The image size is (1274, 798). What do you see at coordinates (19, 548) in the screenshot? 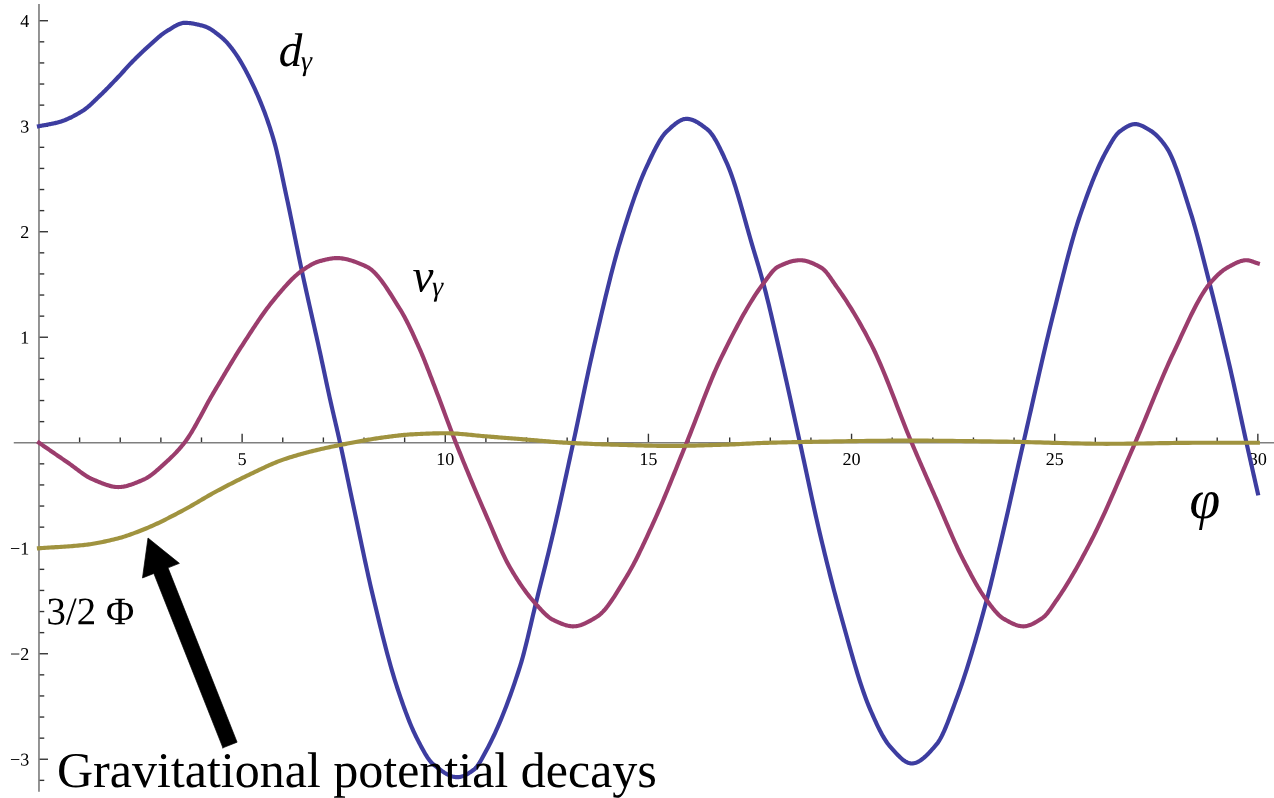
I see `y-tick-label: −1` at bounding box center [19, 548].